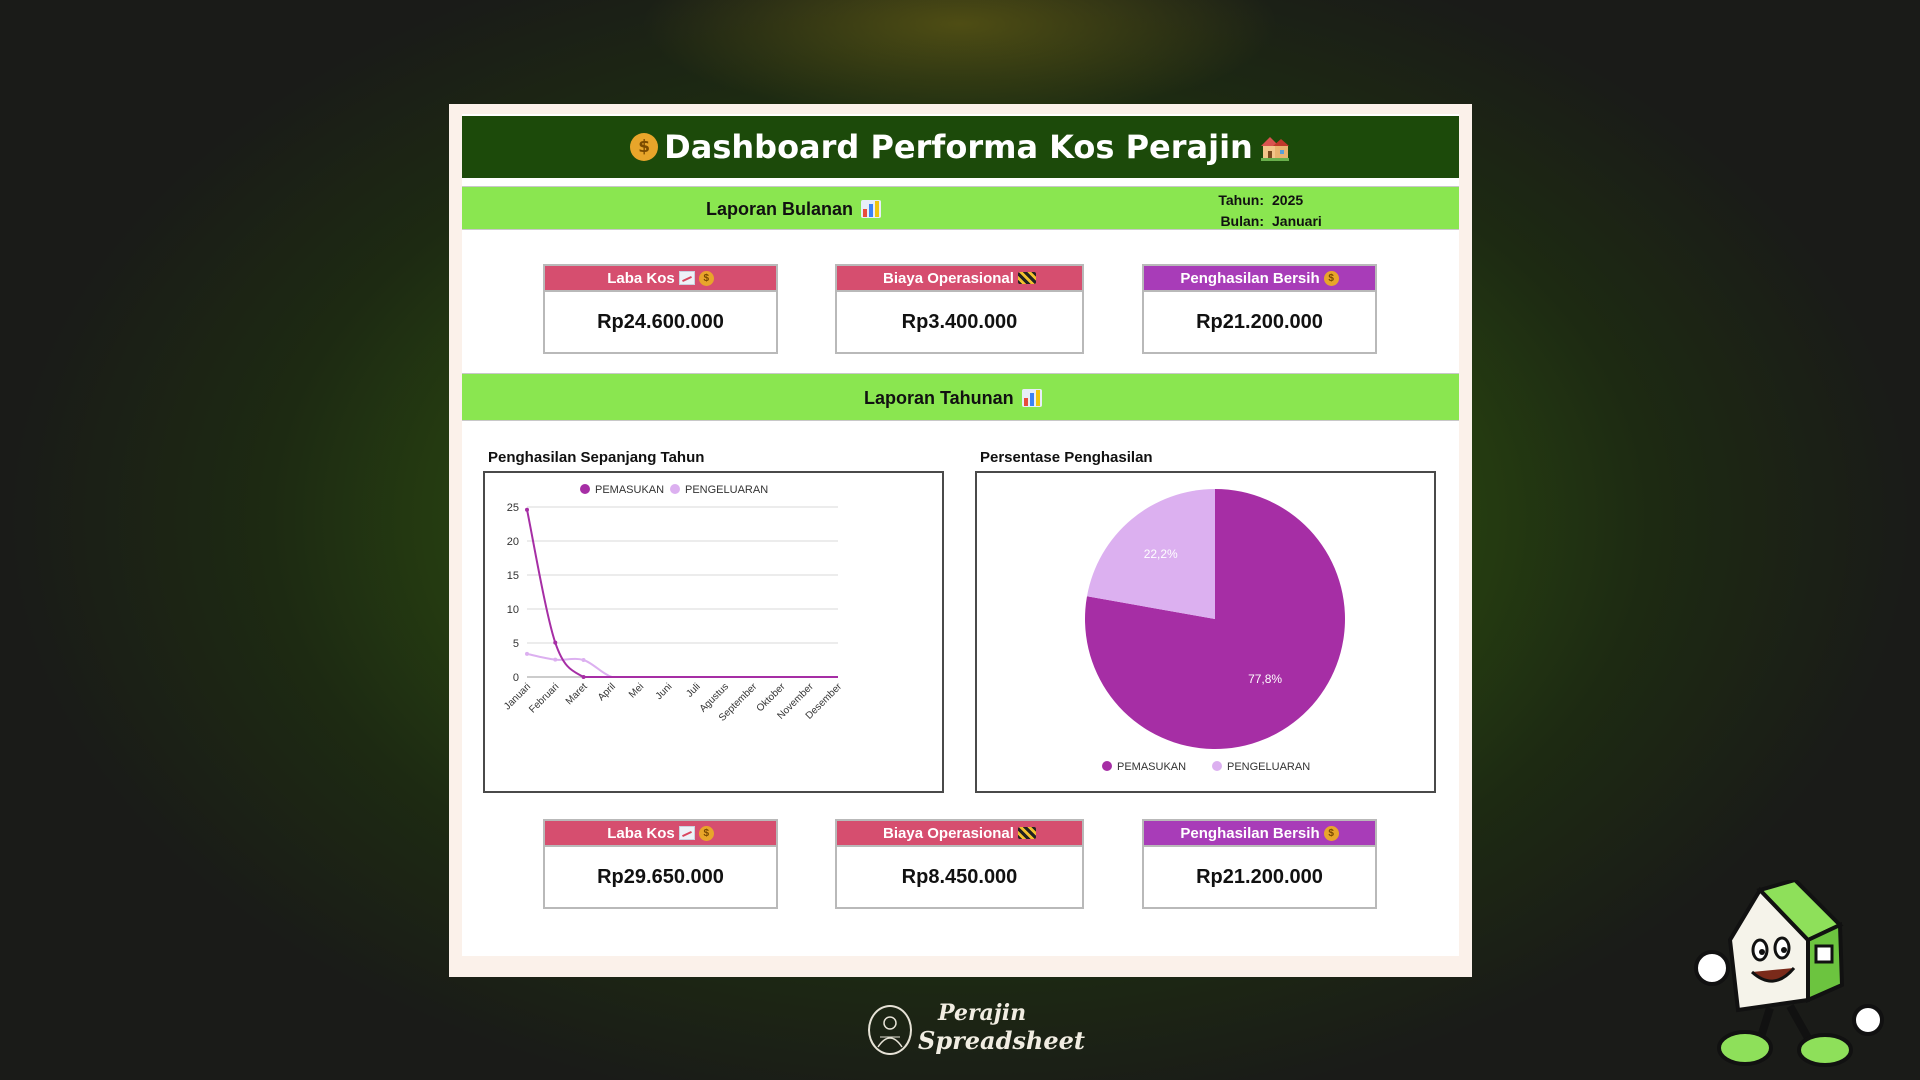 The width and height of the screenshot is (1920, 1080). What do you see at coordinates (780, 208) in the screenshot?
I see `monthly-title-text: Laporan Bulanan` at bounding box center [780, 208].